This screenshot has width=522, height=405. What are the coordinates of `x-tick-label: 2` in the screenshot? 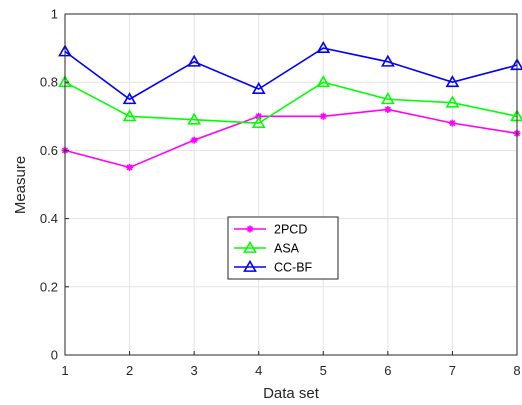 It's located at (129, 370).